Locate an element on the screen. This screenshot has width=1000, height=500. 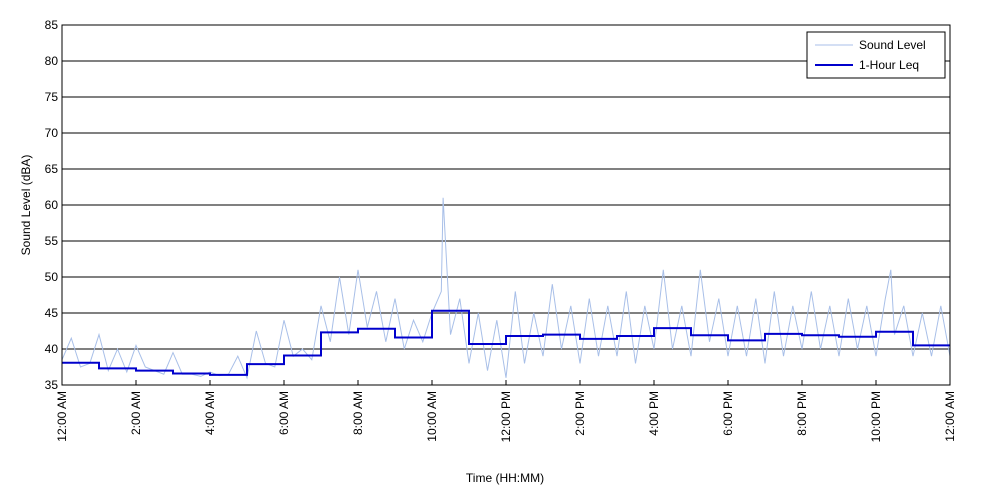
y-tick-label: 50 is located at coordinates (52, 277).